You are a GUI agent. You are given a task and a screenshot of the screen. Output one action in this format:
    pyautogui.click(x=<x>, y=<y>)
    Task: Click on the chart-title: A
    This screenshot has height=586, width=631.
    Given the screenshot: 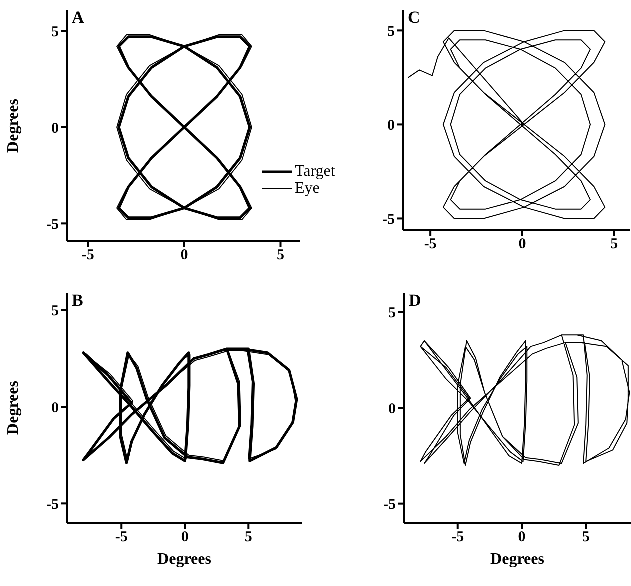 What is the action you would take?
    pyautogui.click(x=78, y=18)
    